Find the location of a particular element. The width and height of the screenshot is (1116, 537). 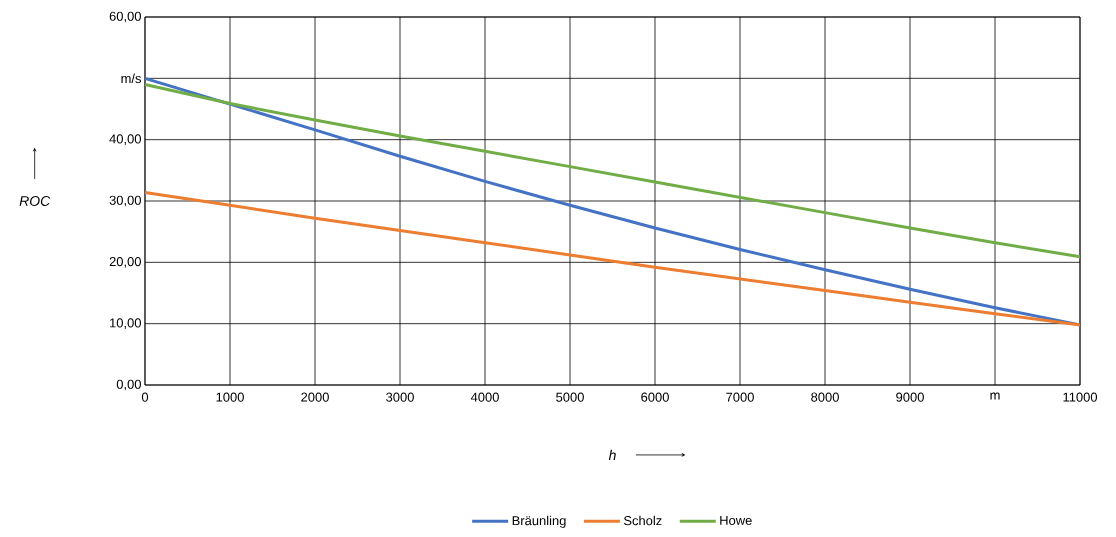

y-axis-title: ROC is located at coordinates (35, 201).